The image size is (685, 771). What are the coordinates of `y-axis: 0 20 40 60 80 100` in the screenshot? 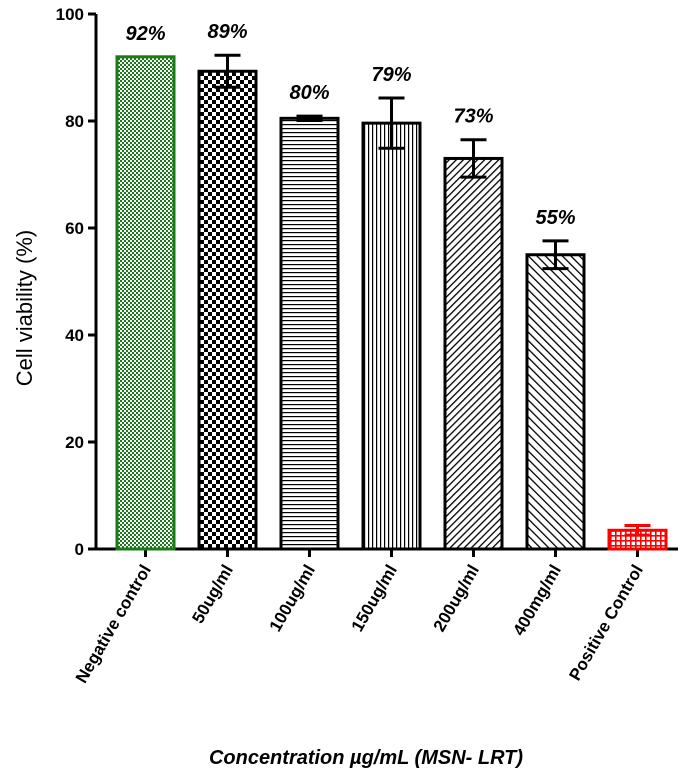 It's located at (77, 282).